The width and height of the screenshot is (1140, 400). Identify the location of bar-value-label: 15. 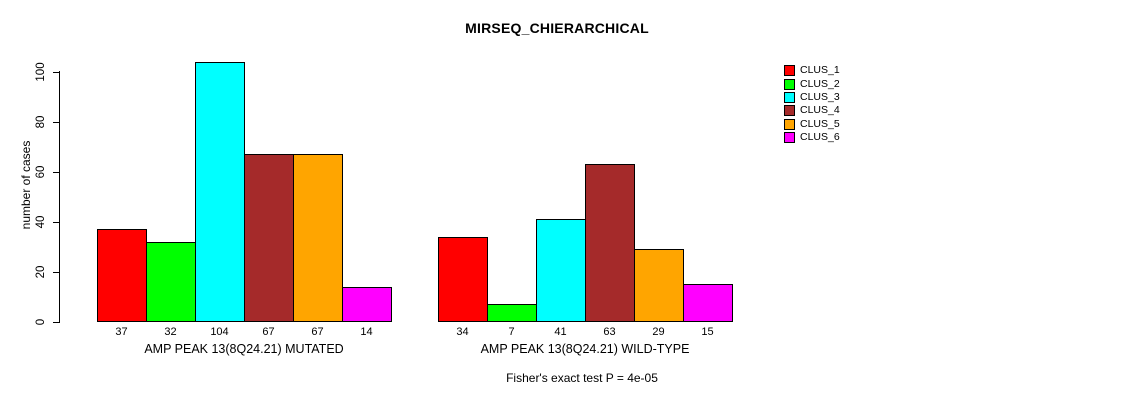
(707, 332).